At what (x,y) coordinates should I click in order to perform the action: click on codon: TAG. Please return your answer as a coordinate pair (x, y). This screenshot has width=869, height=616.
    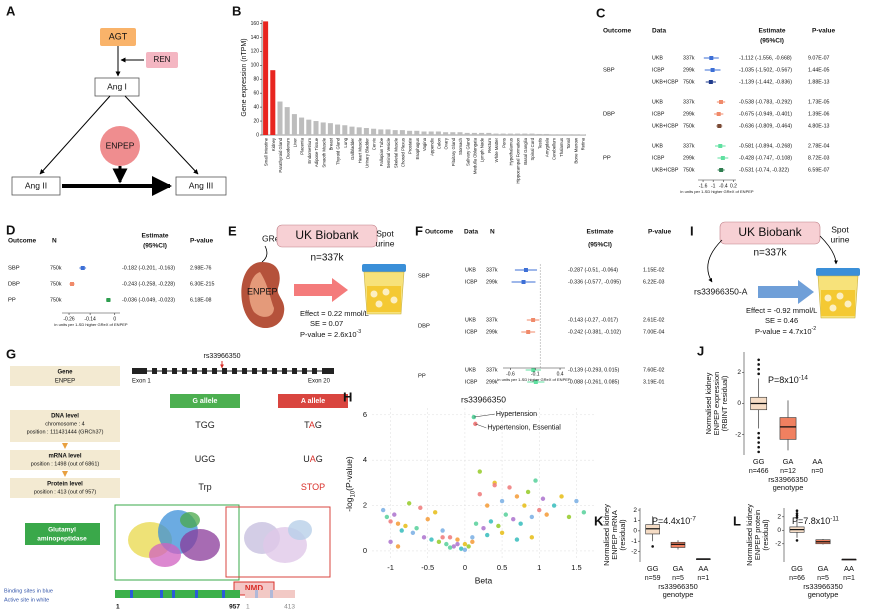
    Looking at the image, I should click on (313, 425).